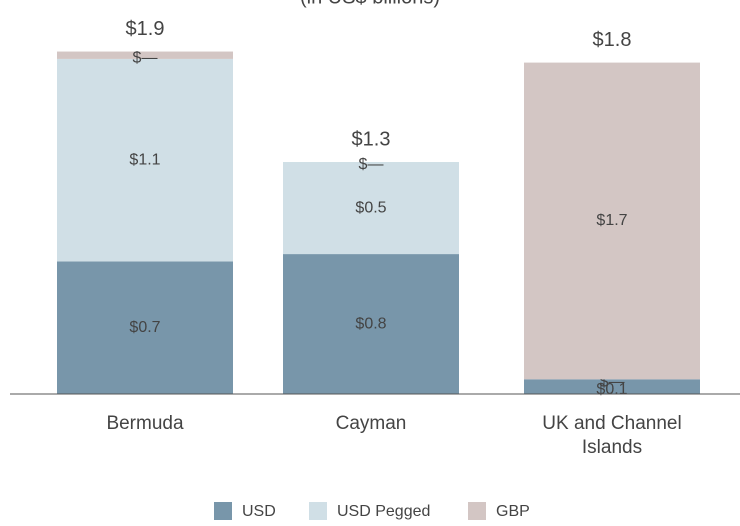 This screenshot has height=526, width=740. I want to click on x-tick-label: Bermuda, so click(145, 423).